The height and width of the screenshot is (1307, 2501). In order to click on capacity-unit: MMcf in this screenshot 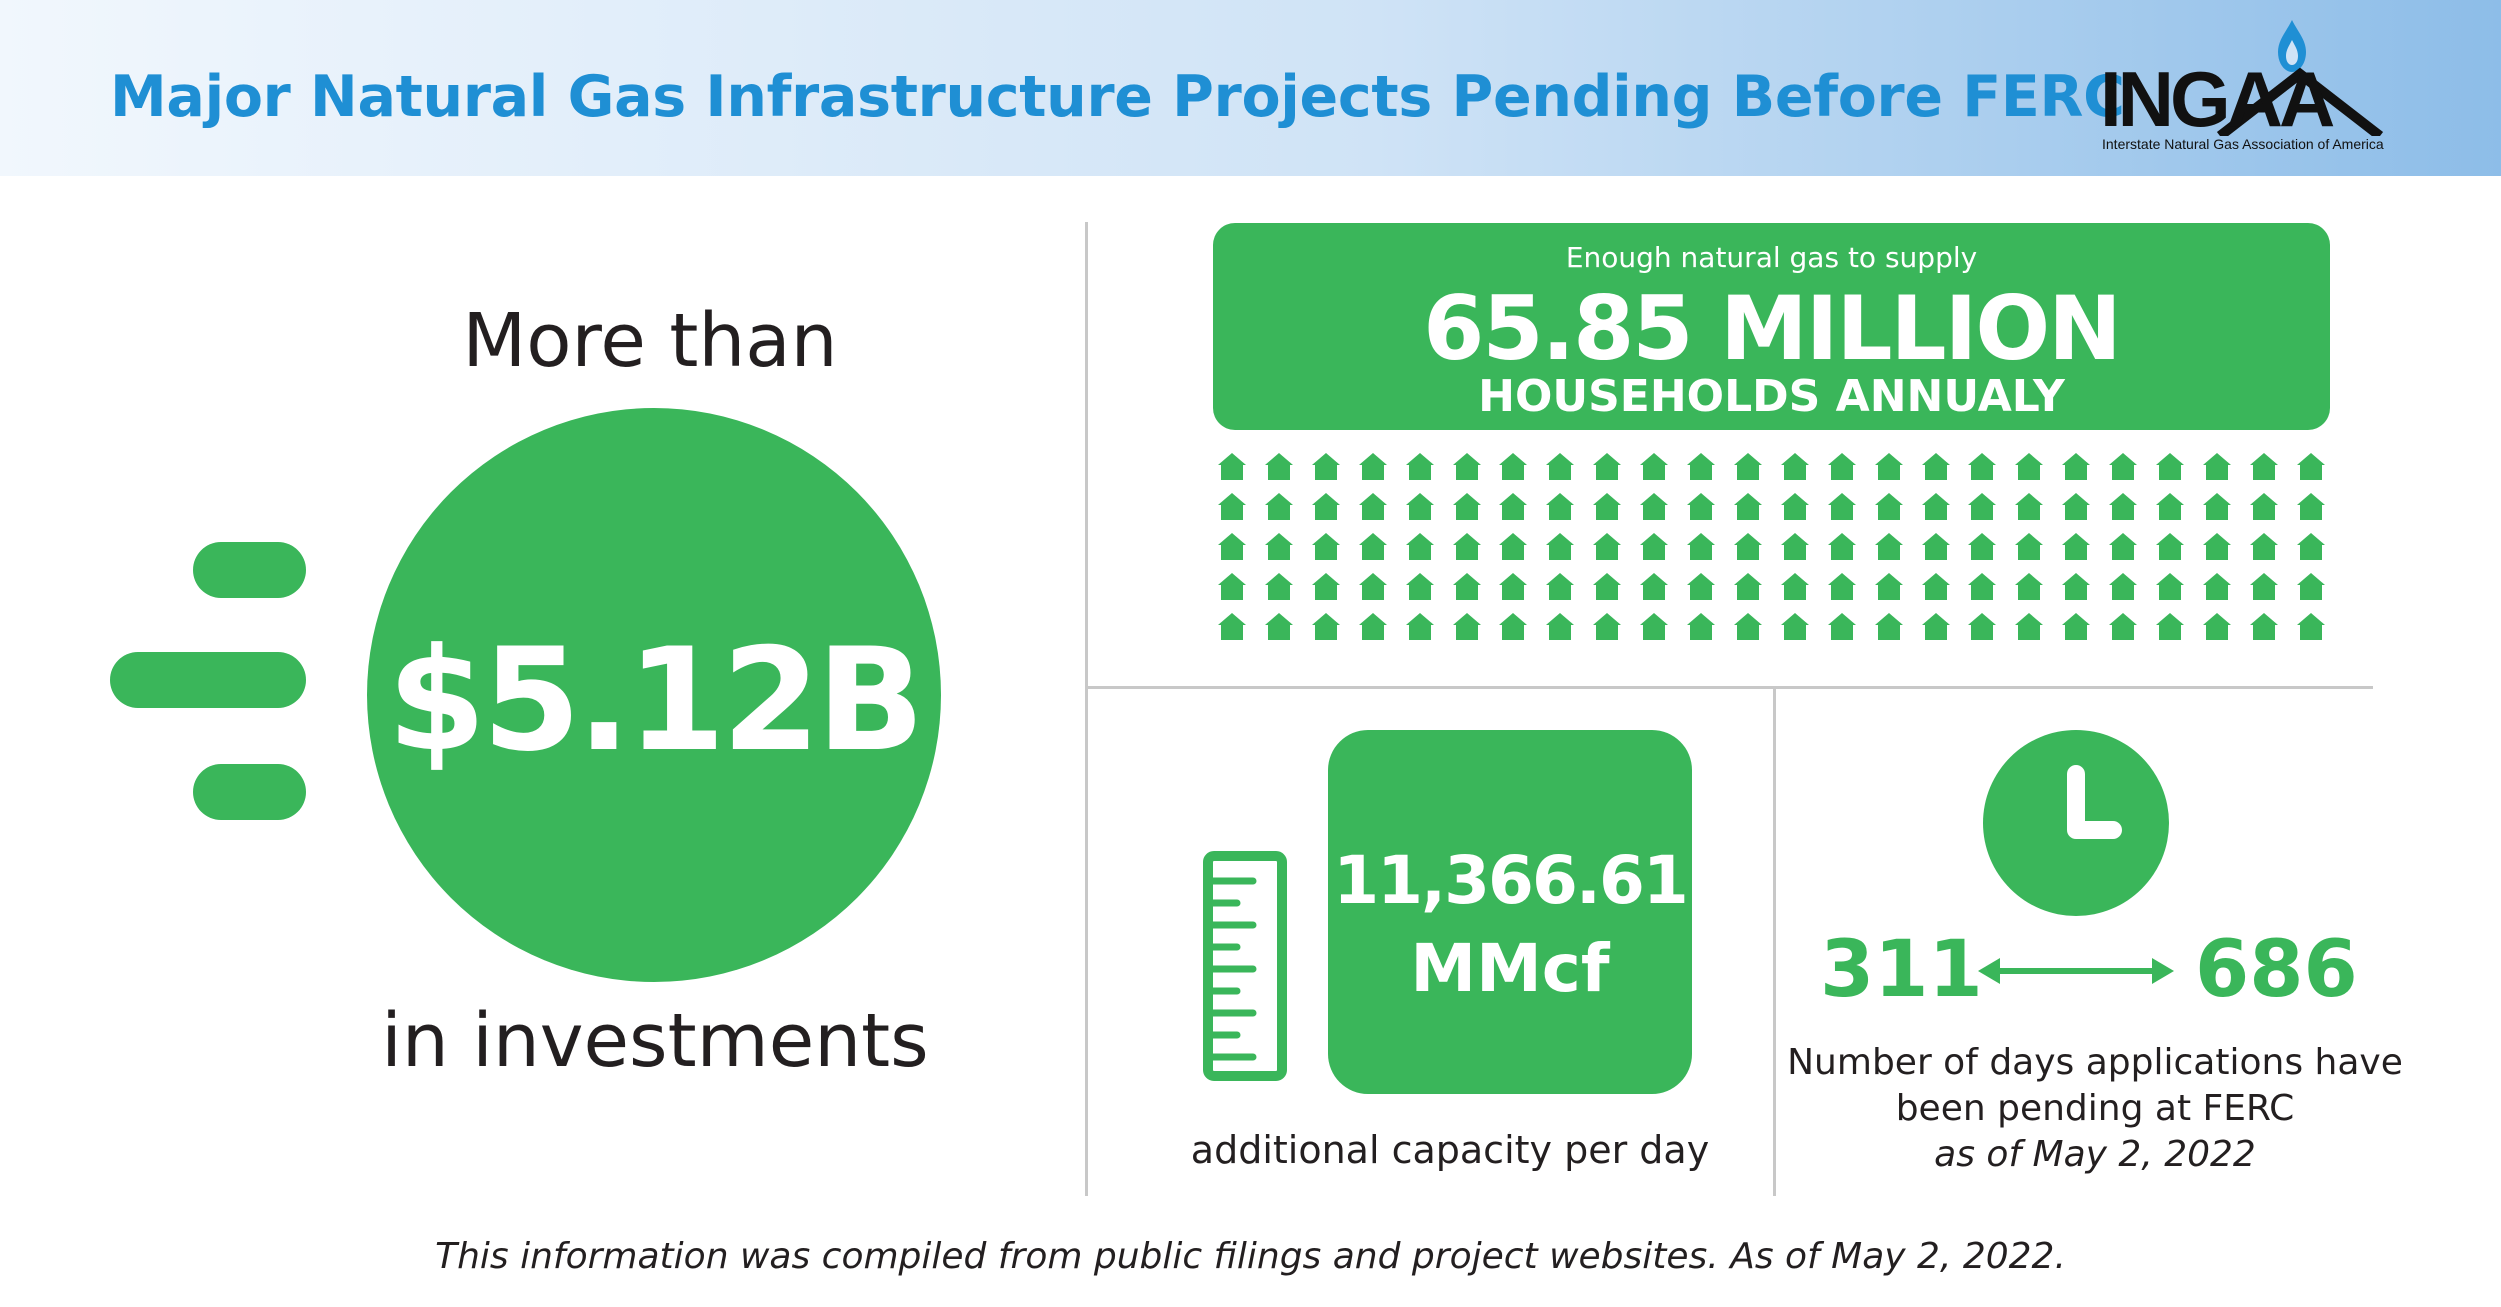, I will do `click(1510, 968)`.